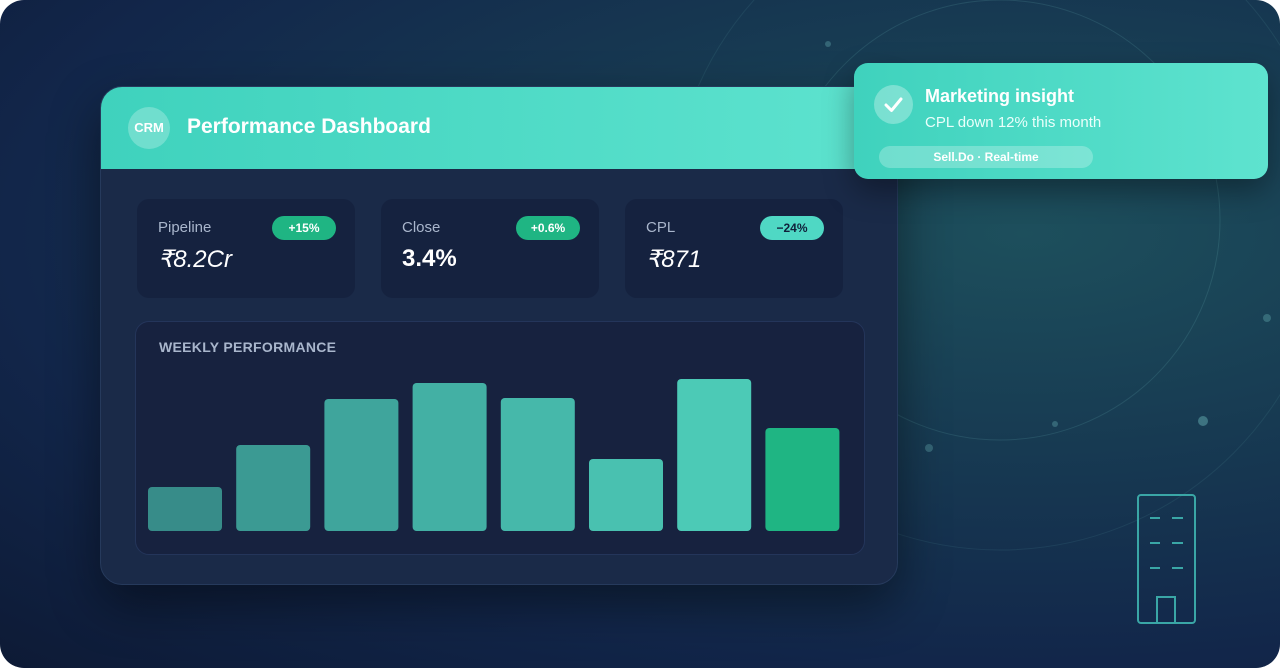 This screenshot has height=668, width=1280. I want to click on logo: CRM, so click(149, 128).